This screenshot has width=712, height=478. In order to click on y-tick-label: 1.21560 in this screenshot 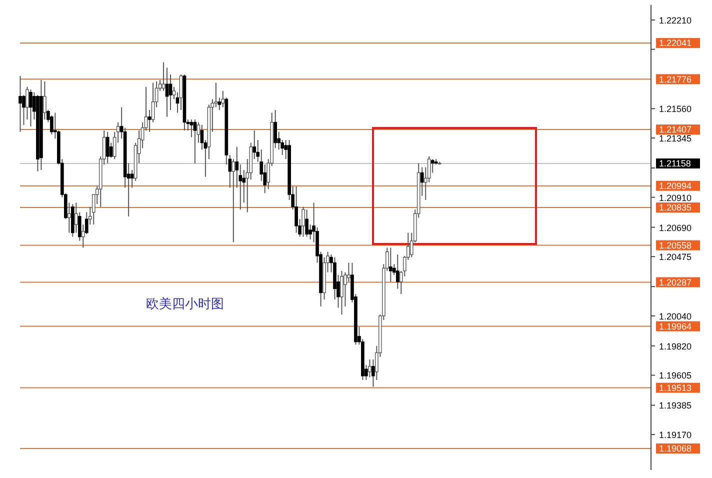, I will do `click(675, 109)`.